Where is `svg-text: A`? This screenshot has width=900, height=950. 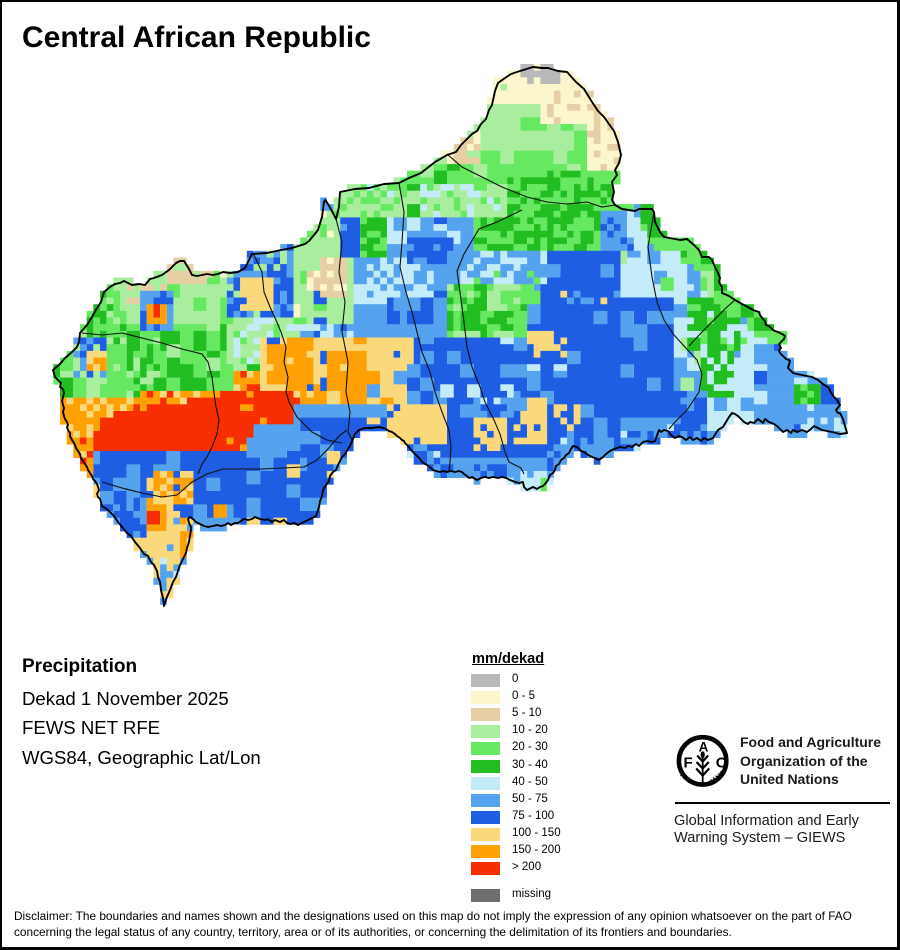
svg-text: A is located at coordinates (704, 746).